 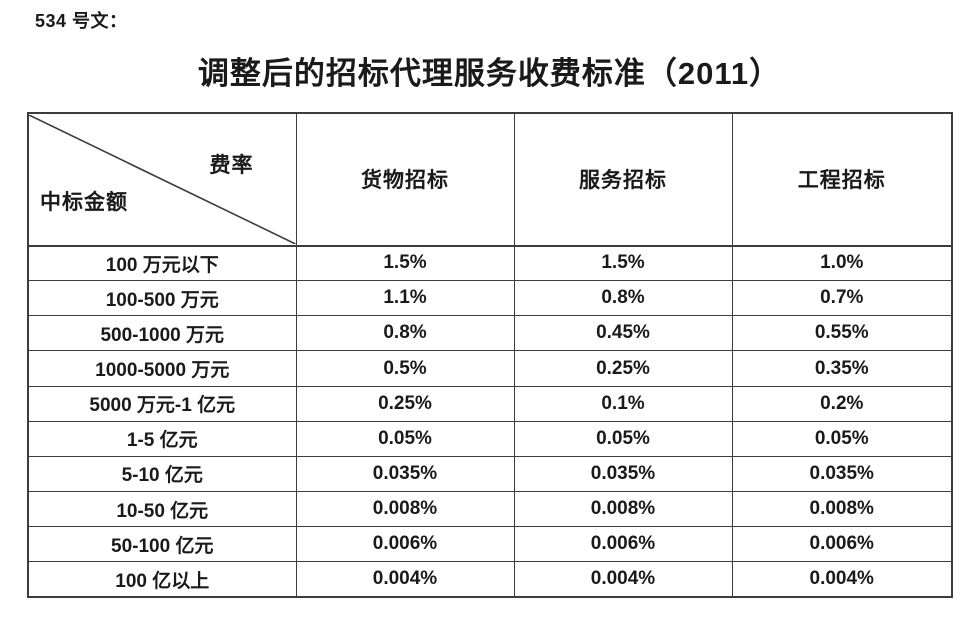 What do you see at coordinates (81, 21) in the screenshot?
I see `doc-number-label: 534 号文：` at bounding box center [81, 21].